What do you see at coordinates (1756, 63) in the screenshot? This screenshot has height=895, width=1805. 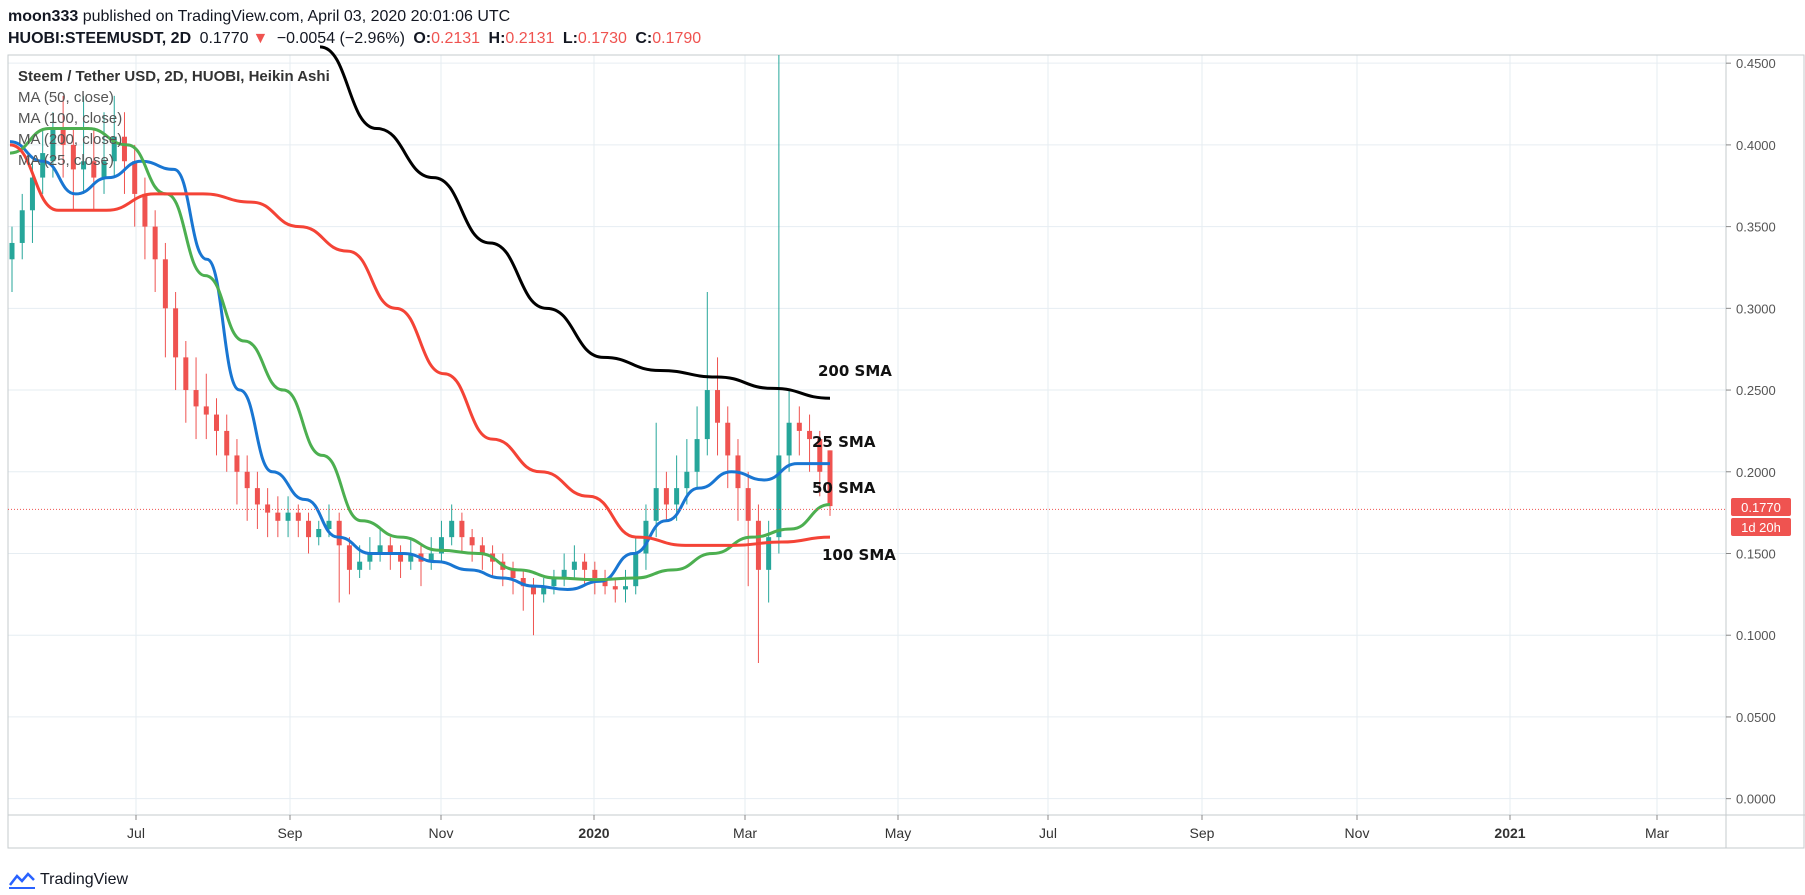 I see `y-tick-label: 0.4500` at bounding box center [1756, 63].